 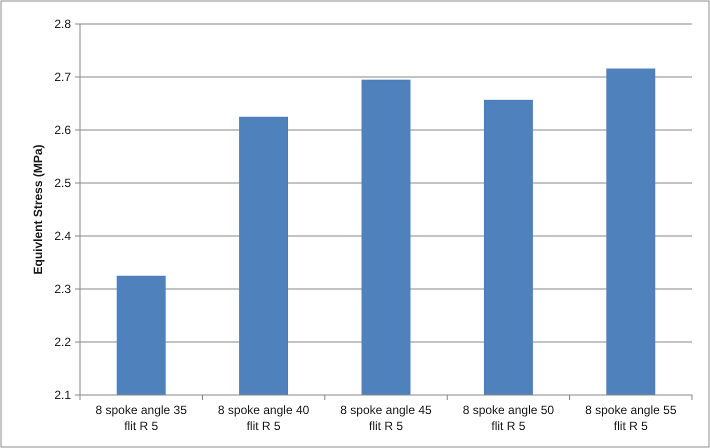 I want to click on y-axis-title: Equivlent Stress (MPa), so click(x=38, y=209).